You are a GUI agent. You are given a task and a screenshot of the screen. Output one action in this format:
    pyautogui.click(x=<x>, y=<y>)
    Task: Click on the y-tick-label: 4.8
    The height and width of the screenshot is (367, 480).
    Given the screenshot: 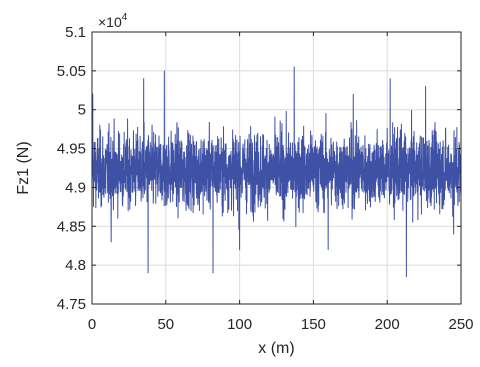 What is the action you would take?
    pyautogui.click(x=75, y=265)
    